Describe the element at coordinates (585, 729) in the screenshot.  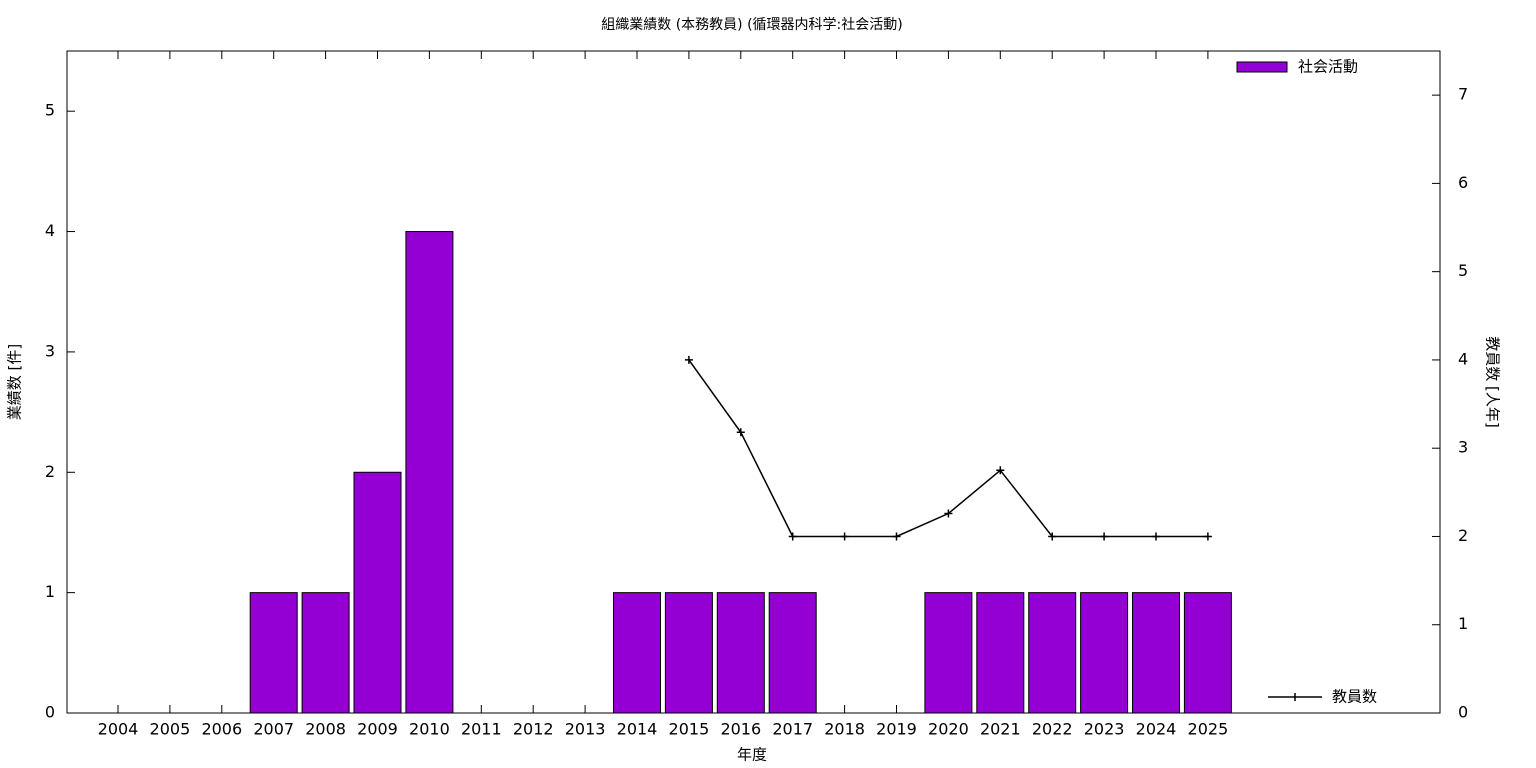
I see `x-tick-label: 2013` at that location.